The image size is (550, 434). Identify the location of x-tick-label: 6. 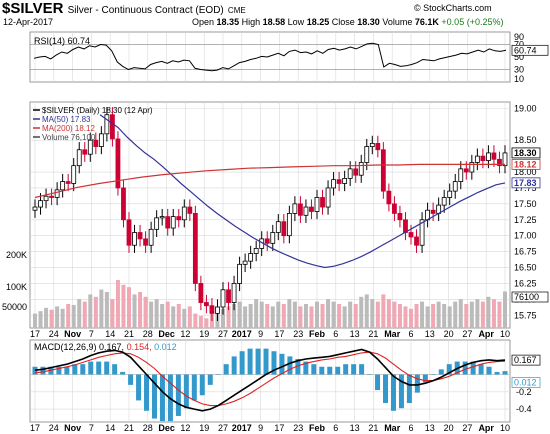
(410, 428).